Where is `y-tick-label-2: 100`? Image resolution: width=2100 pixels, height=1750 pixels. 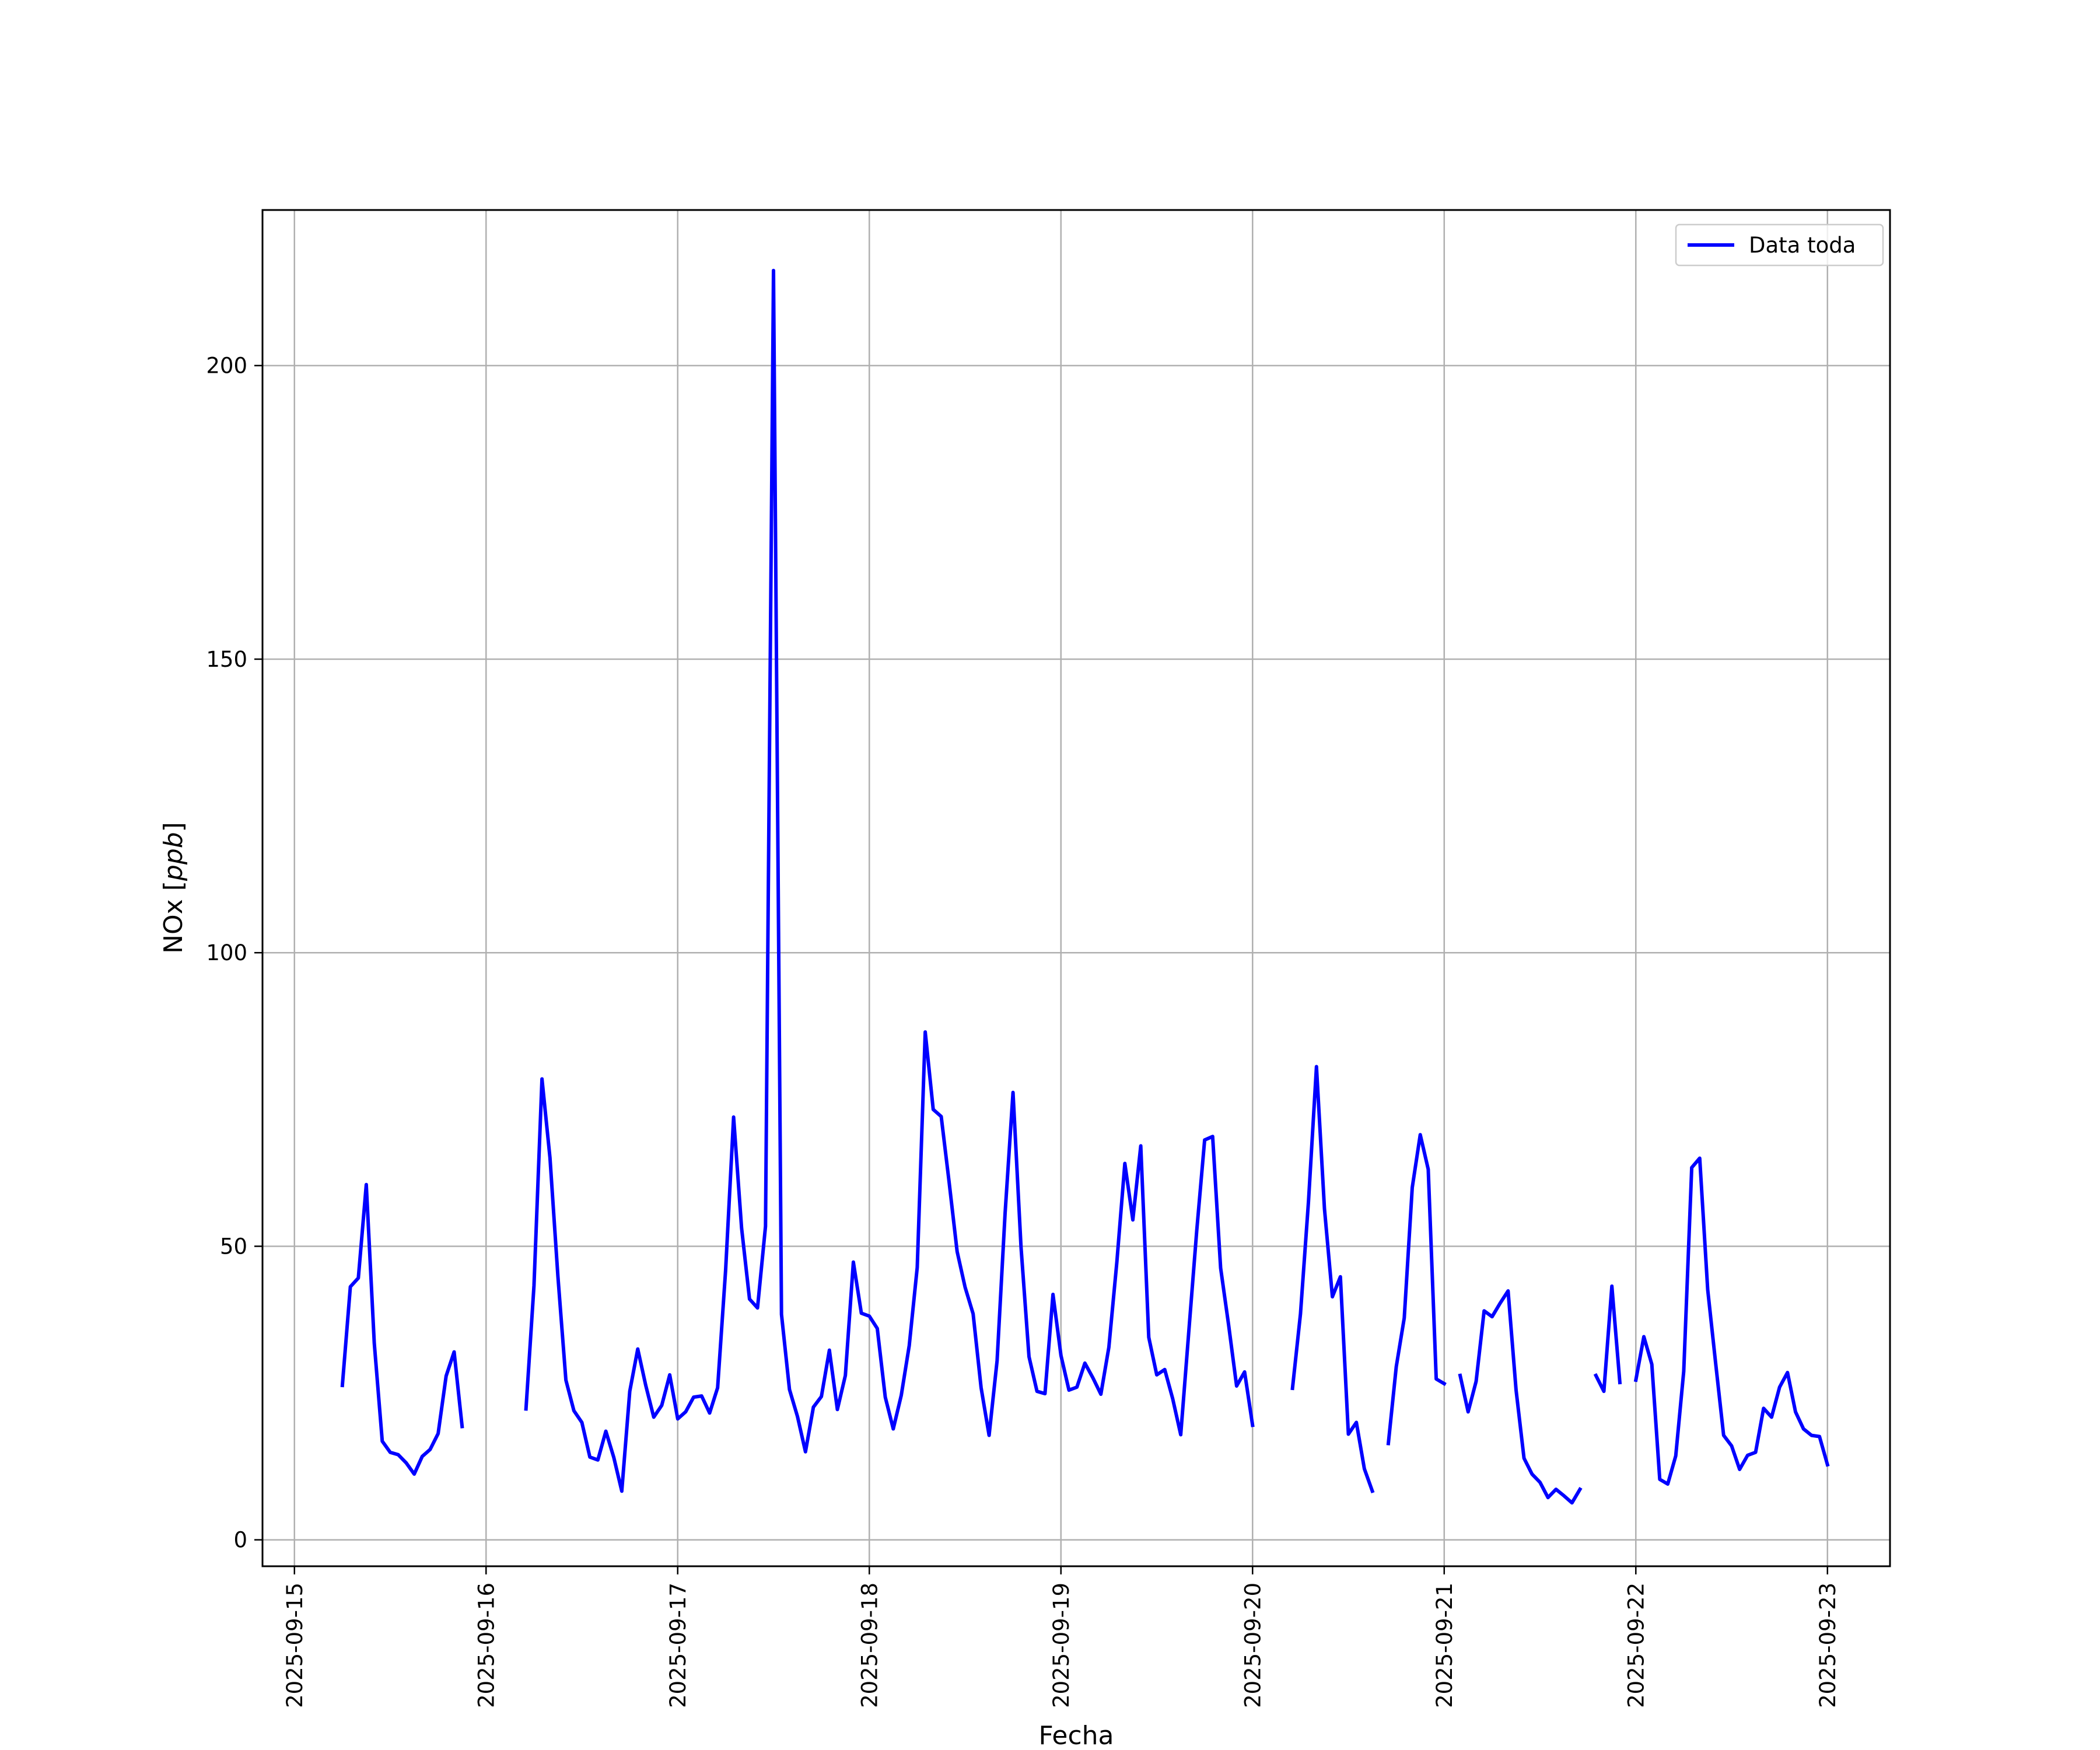 y-tick-label-2: 100 is located at coordinates (226, 952).